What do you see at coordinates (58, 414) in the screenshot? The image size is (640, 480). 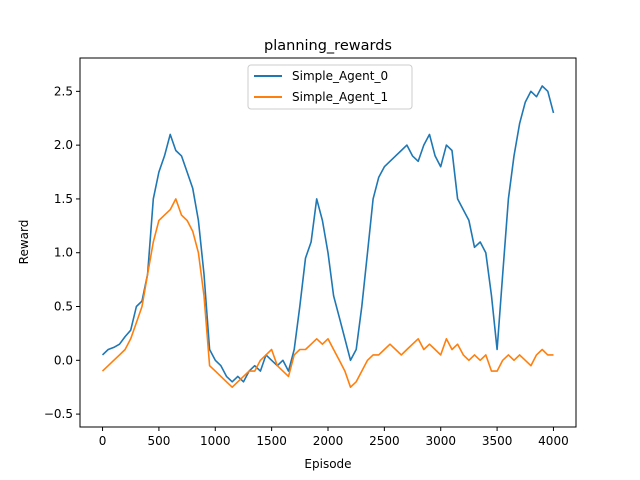 I see `y-tick-label: −0.5` at bounding box center [58, 414].